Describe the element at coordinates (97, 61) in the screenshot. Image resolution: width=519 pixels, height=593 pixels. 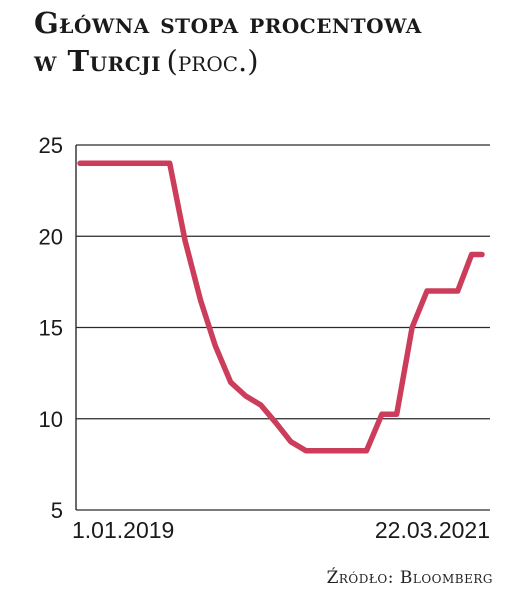
I see `title-main-text: w Turcji` at that location.